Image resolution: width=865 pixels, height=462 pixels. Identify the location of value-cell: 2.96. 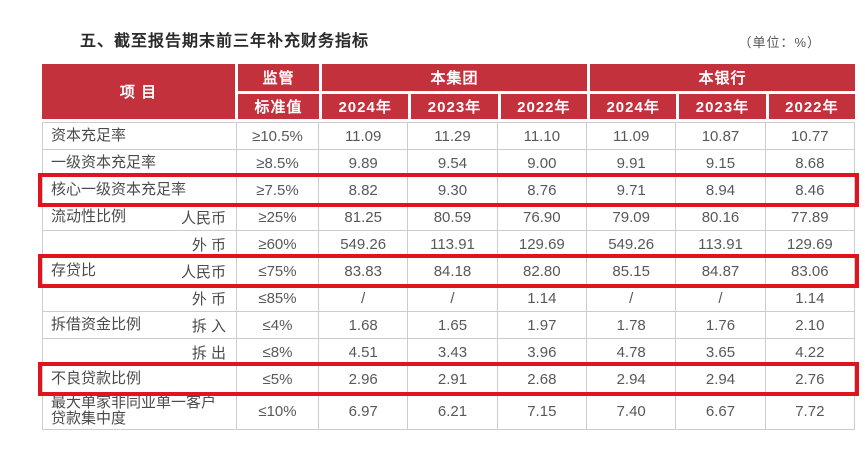
(363, 379).